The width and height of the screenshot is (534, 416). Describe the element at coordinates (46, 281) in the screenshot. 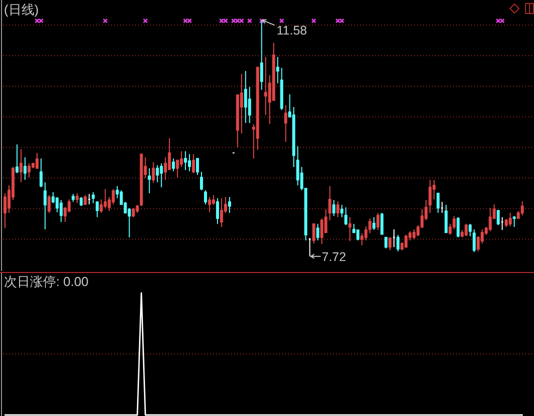

I see `chart-title: 次日涨停: 0.00` at that location.